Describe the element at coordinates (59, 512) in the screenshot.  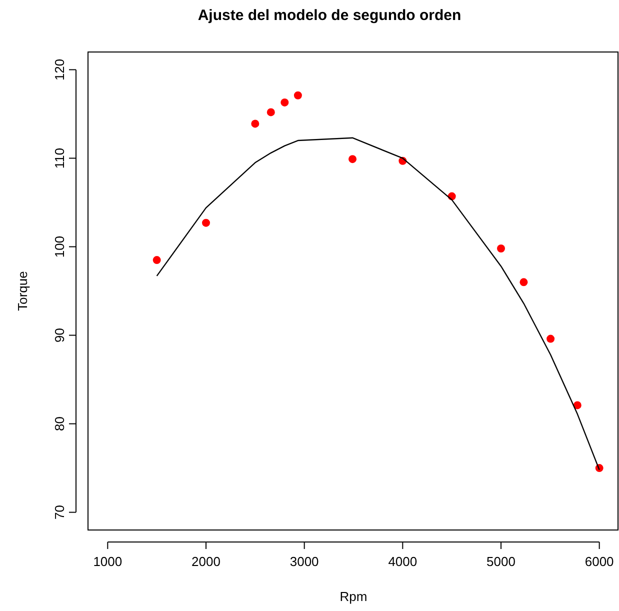
I see `y-tick-label: 70` at that location.